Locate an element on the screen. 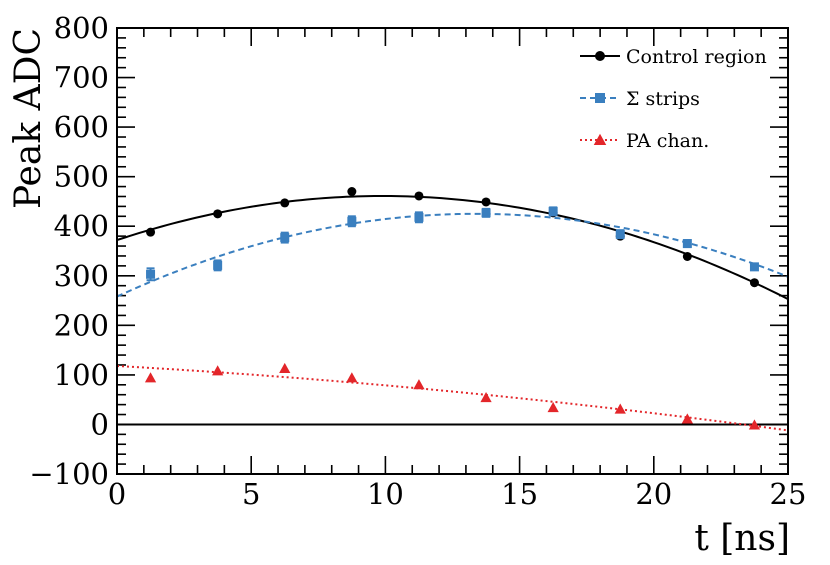 Image resolution: width=830 pixels, height=565 pixels. x-tick-label: 20 is located at coordinates (653, 494).